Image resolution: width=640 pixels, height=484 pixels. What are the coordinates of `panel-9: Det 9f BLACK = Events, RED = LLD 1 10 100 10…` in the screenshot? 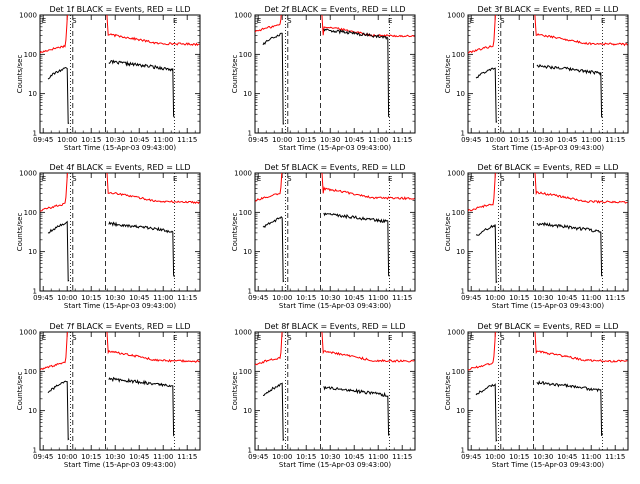 It's located at (536, 395).